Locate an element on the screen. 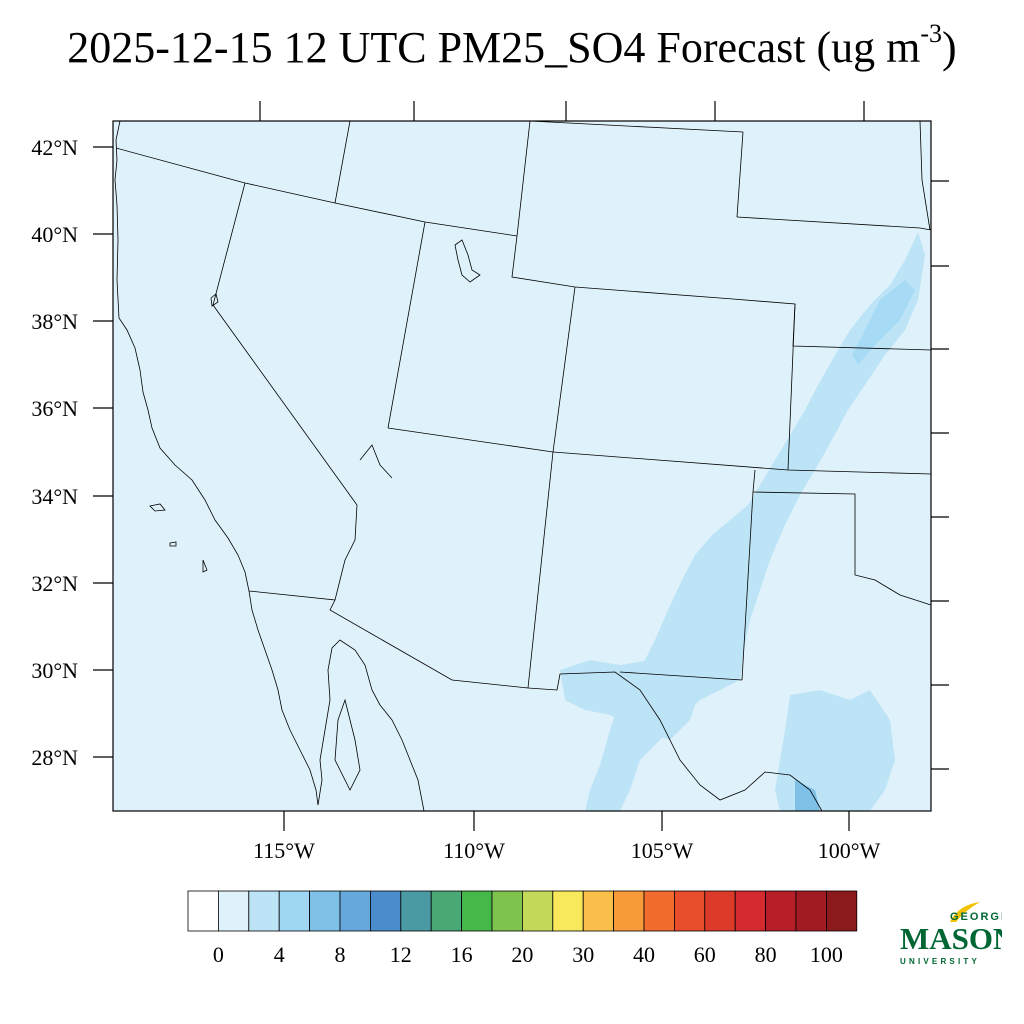  baja-interior is located at coordinates (347, 744).